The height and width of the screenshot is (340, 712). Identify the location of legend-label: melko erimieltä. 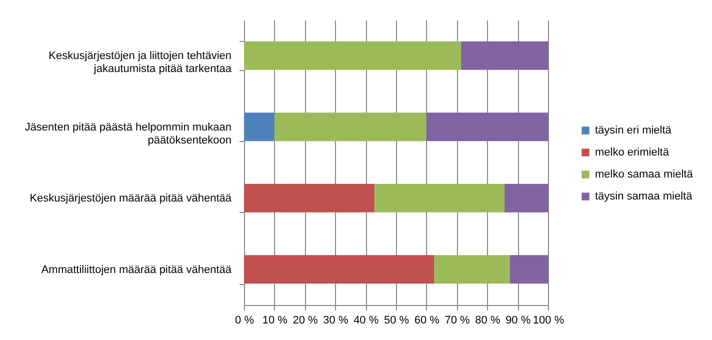
(632, 152).